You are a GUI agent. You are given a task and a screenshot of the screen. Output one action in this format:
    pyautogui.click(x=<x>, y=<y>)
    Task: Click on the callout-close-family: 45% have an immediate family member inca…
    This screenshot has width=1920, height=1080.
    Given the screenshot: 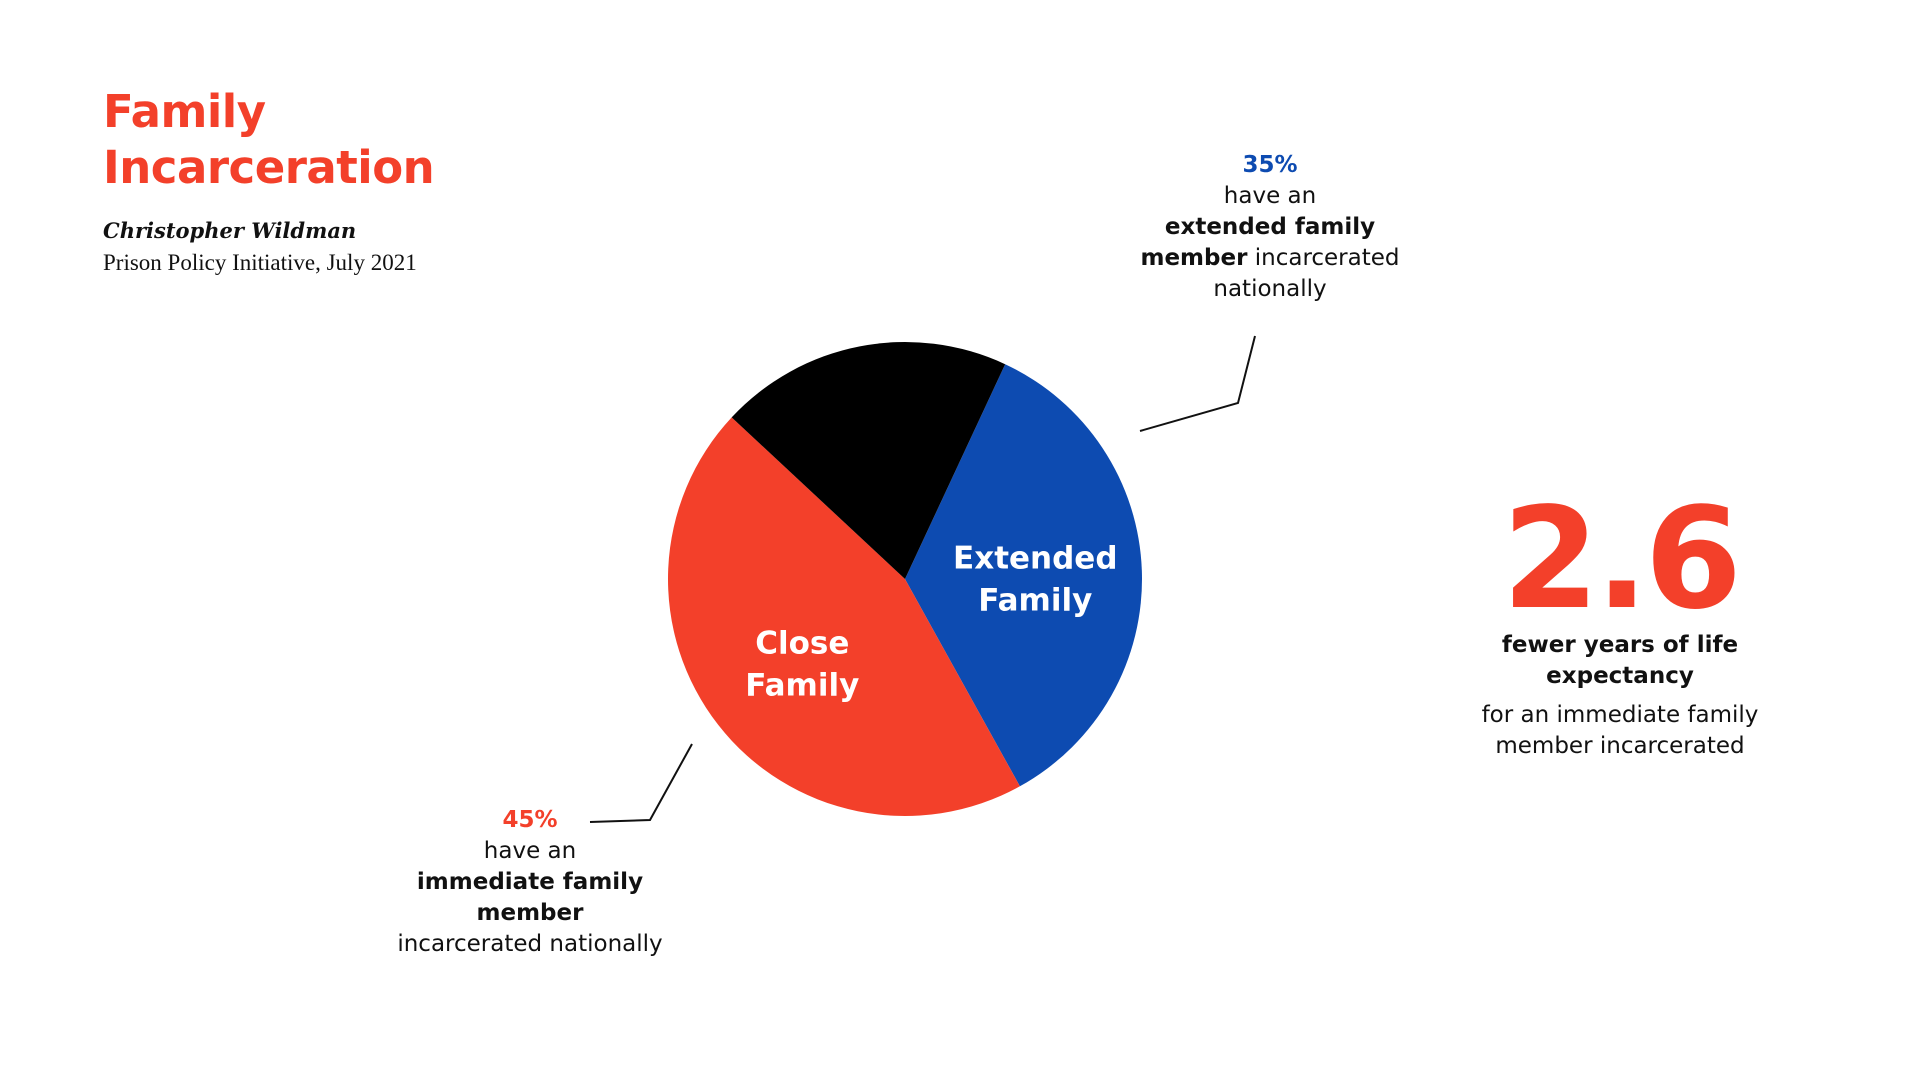 What is the action you would take?
    pyautogui.click(x=530, y=882)
    